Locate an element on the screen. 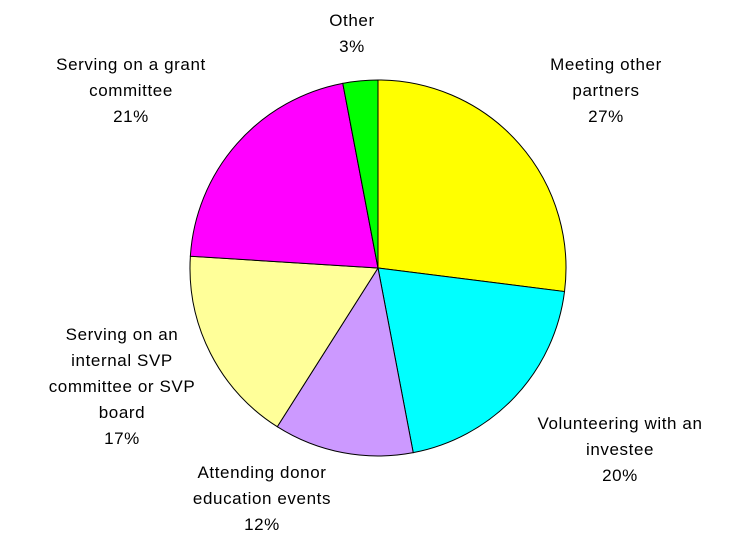 The width and height of the screenshot is (751, 544). slice-label-5: Serving on a grant committee 21% is located at coordinates (131, 90).